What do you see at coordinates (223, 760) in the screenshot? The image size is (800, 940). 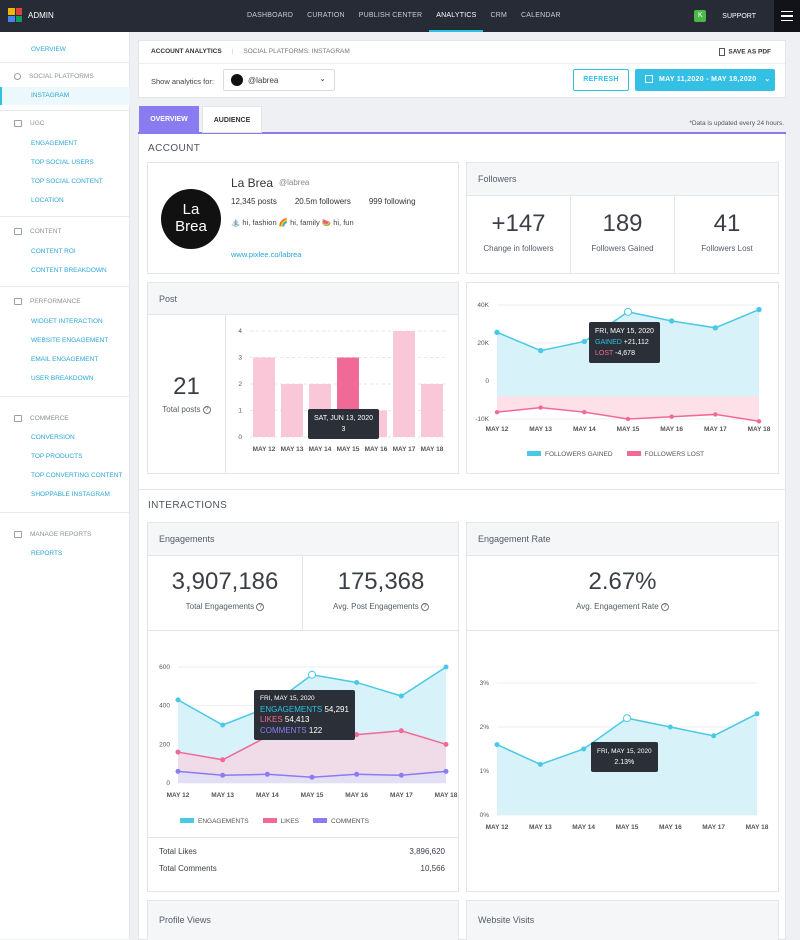 I see `likes-point` at bounding box center [223, 760].